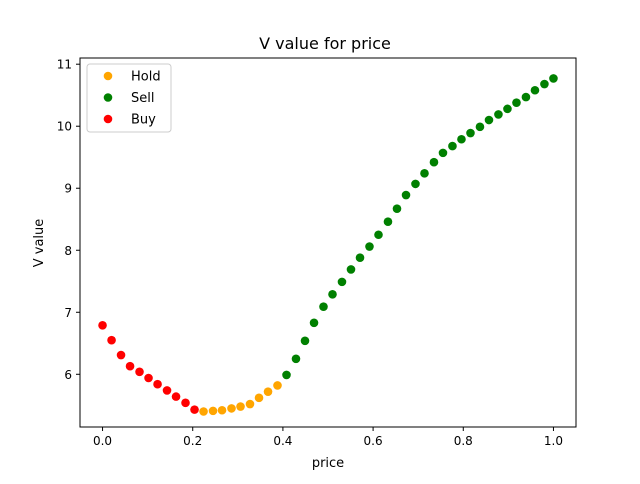 The image size is (640, 484). Describe the element at coordinates (39, 243) in the screenshot. I see `y-axis-label: V value` at that location.